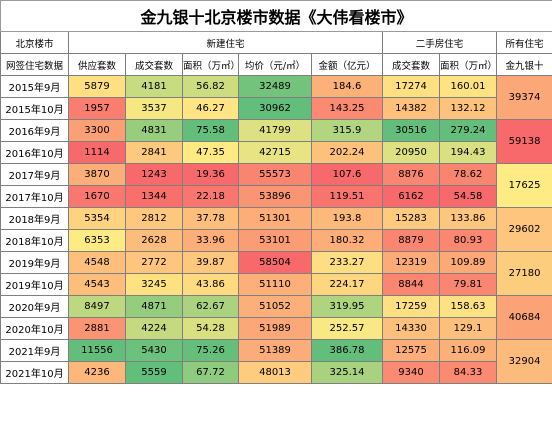 This screenshot has width=552, height=443. Describe the element at coordinates (468, 262) in the screenshot. I see `sh_area-cell: 109.89` at that location.